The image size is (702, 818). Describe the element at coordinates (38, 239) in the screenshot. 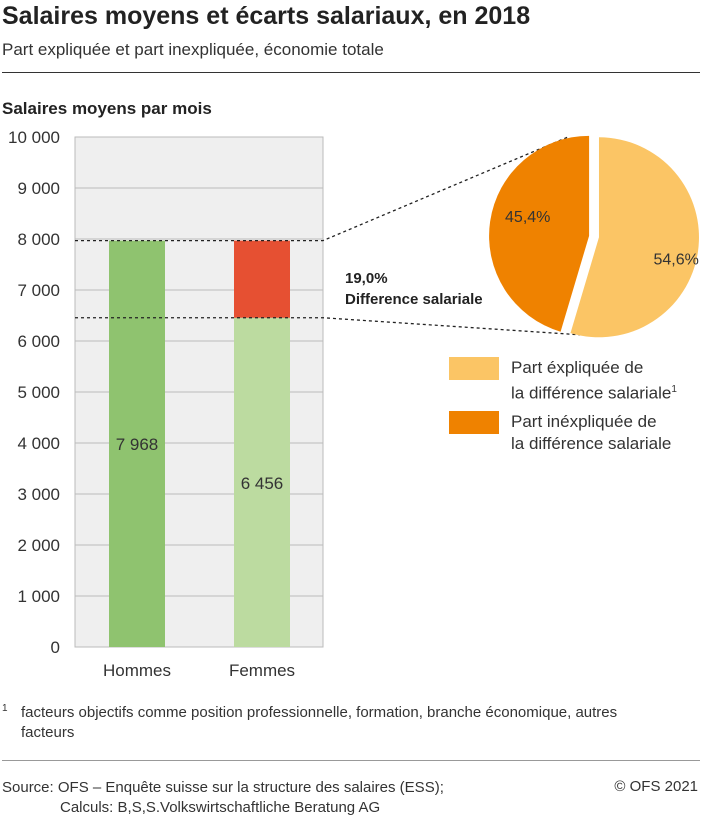

I see `y-tick-label: 8 000` at that location.